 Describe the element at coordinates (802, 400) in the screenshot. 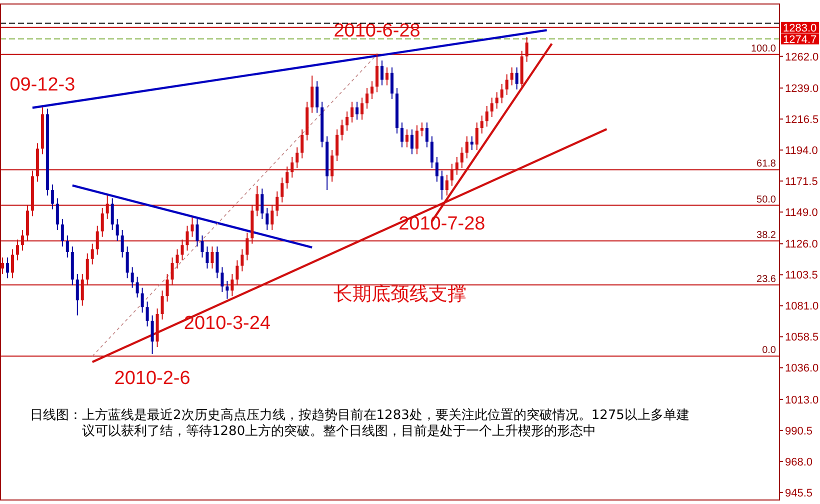

I see `y-tick-label: 1013.0` at that location.